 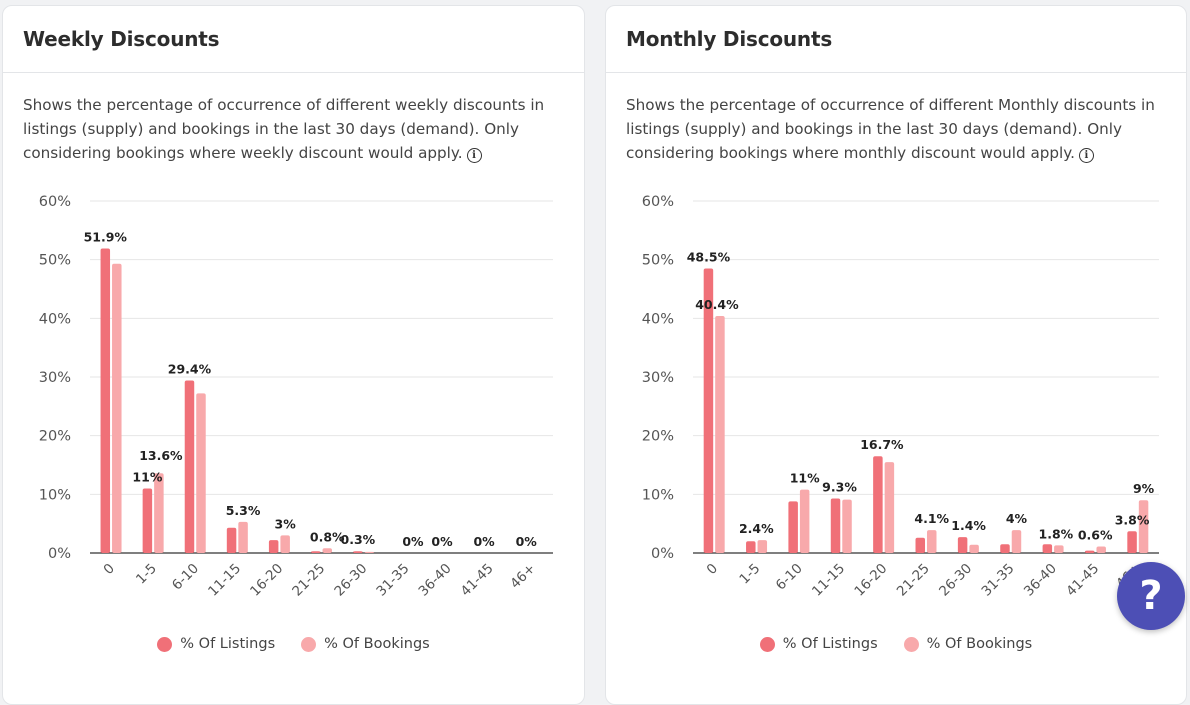 What do you see at coordinates (729, 39) in the screenshot?
I see `monthly-title: Monthly Discounts` at bounding box center [729, 39].